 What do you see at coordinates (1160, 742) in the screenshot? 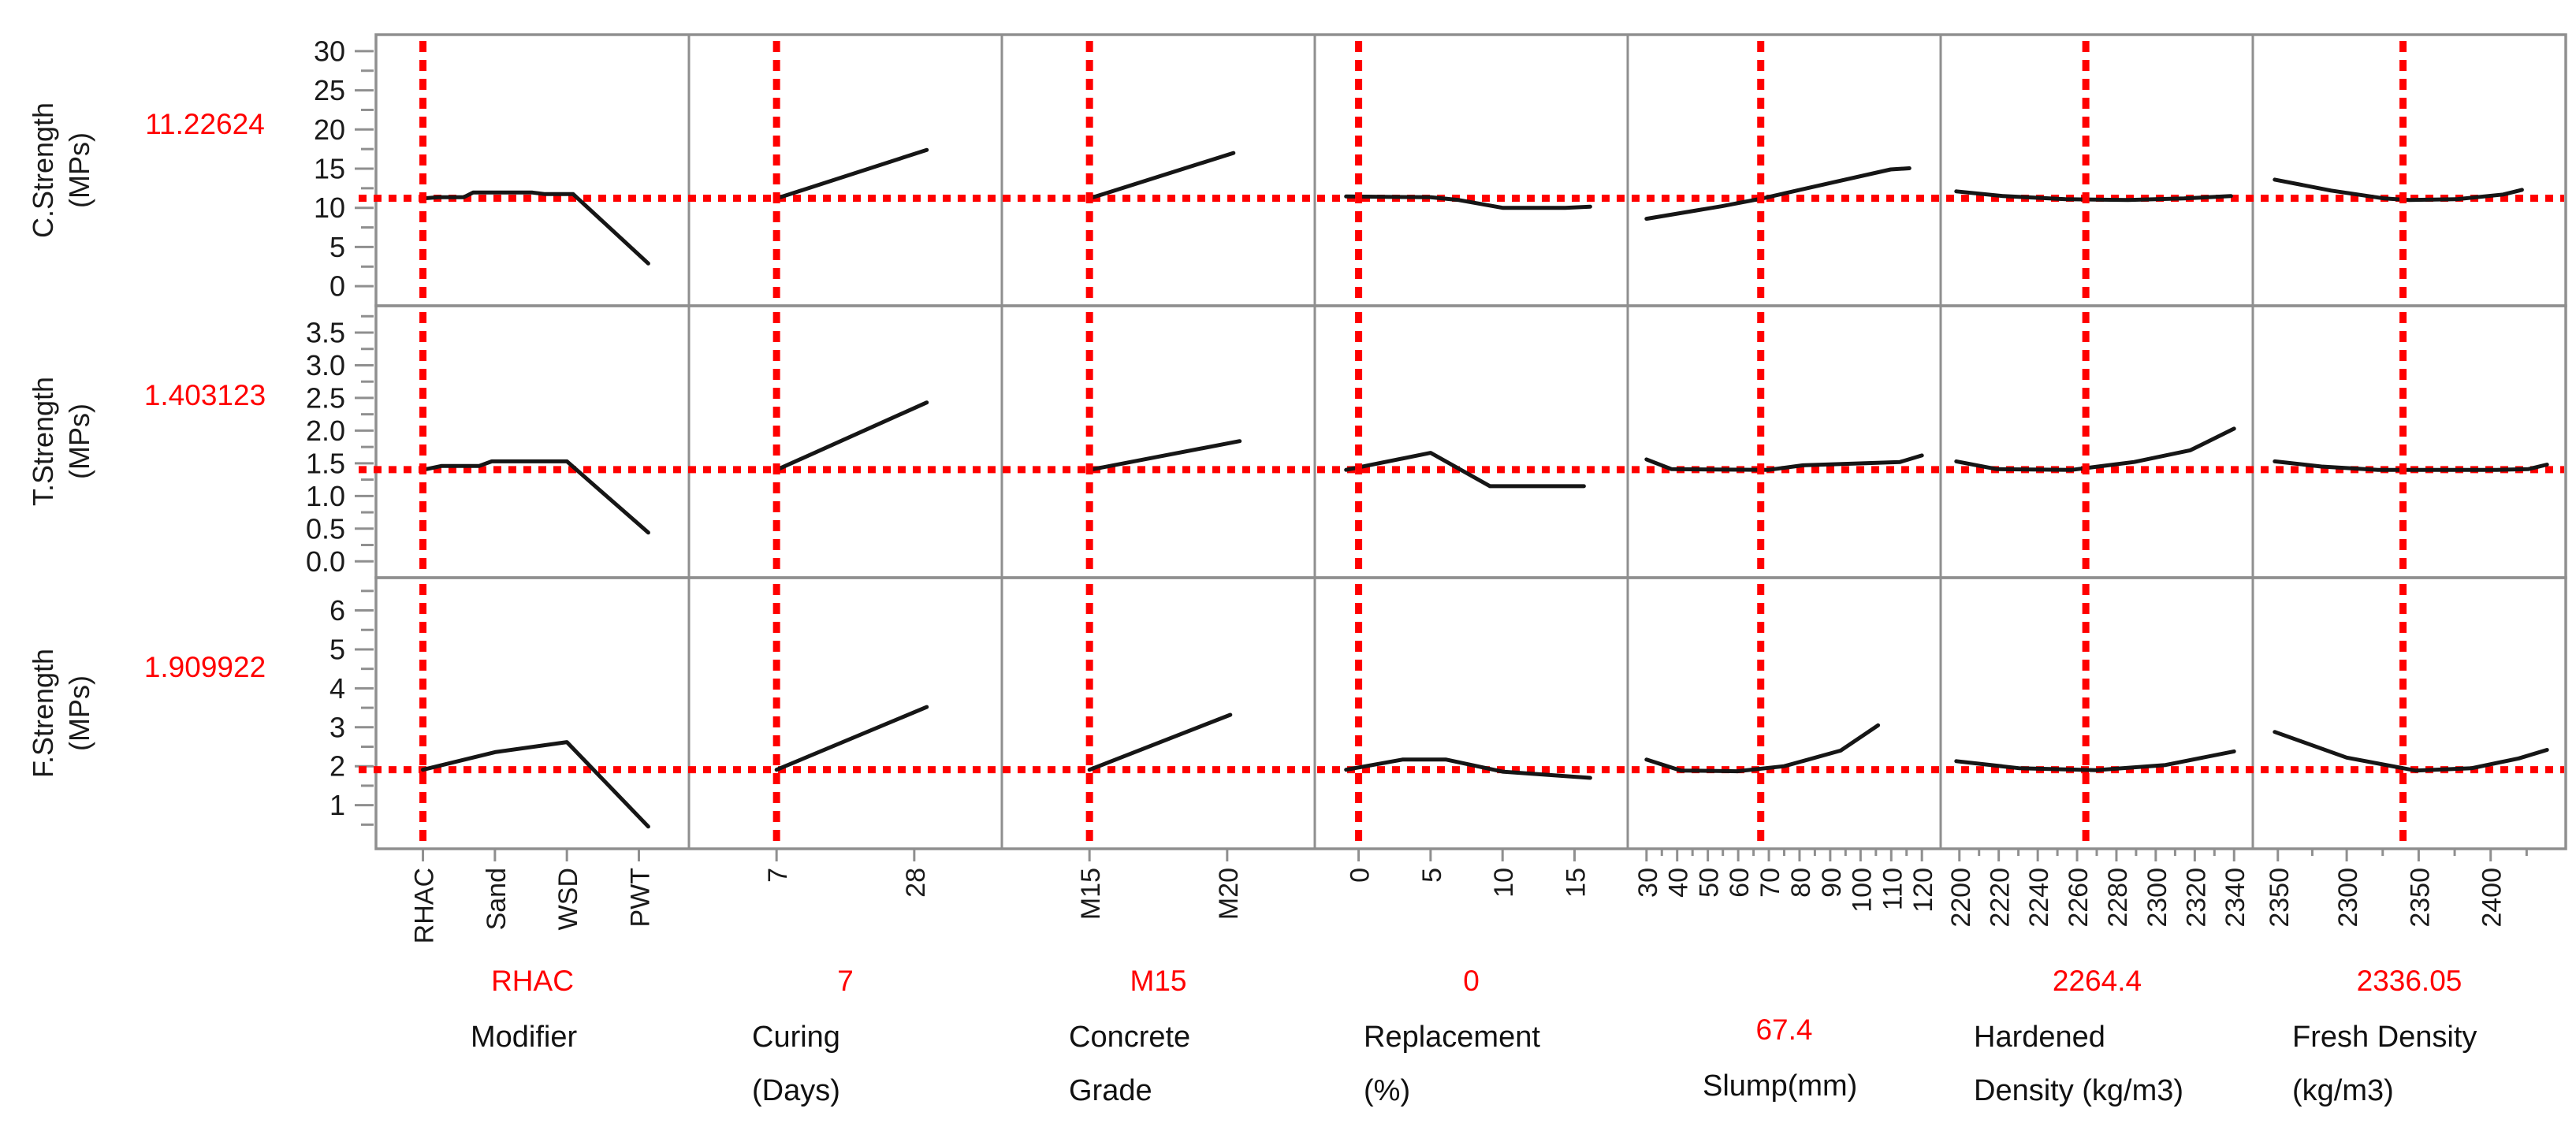
I see `profile-trace-r2c2` at bounding box center [1160, 742].